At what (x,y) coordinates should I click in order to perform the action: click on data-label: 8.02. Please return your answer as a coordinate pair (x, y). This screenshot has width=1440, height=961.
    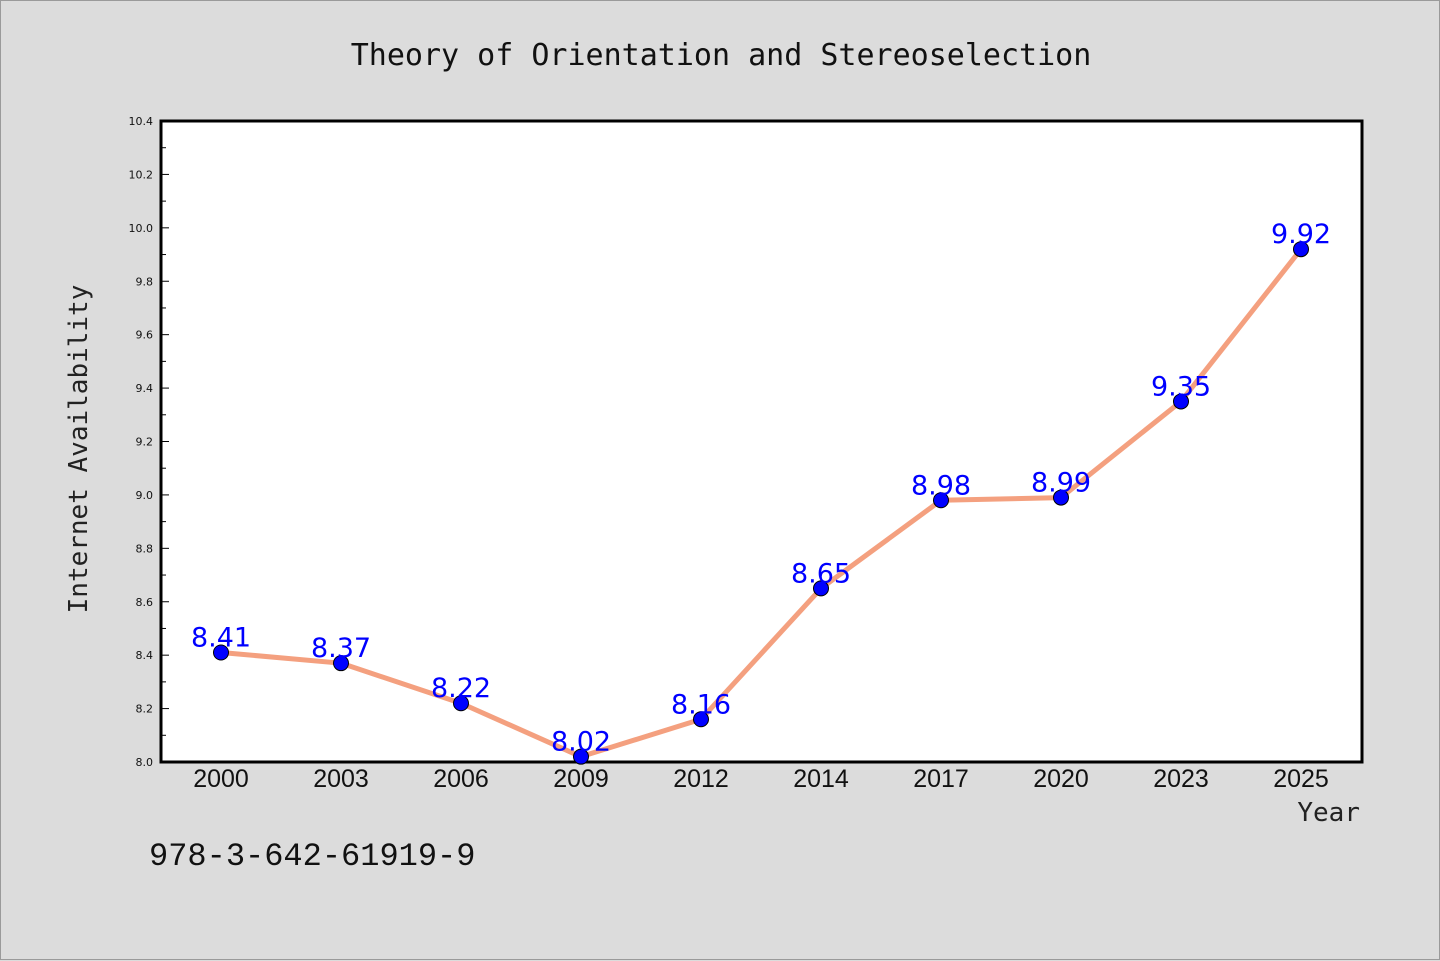
    Looking at the image, I should click on (581, 742).